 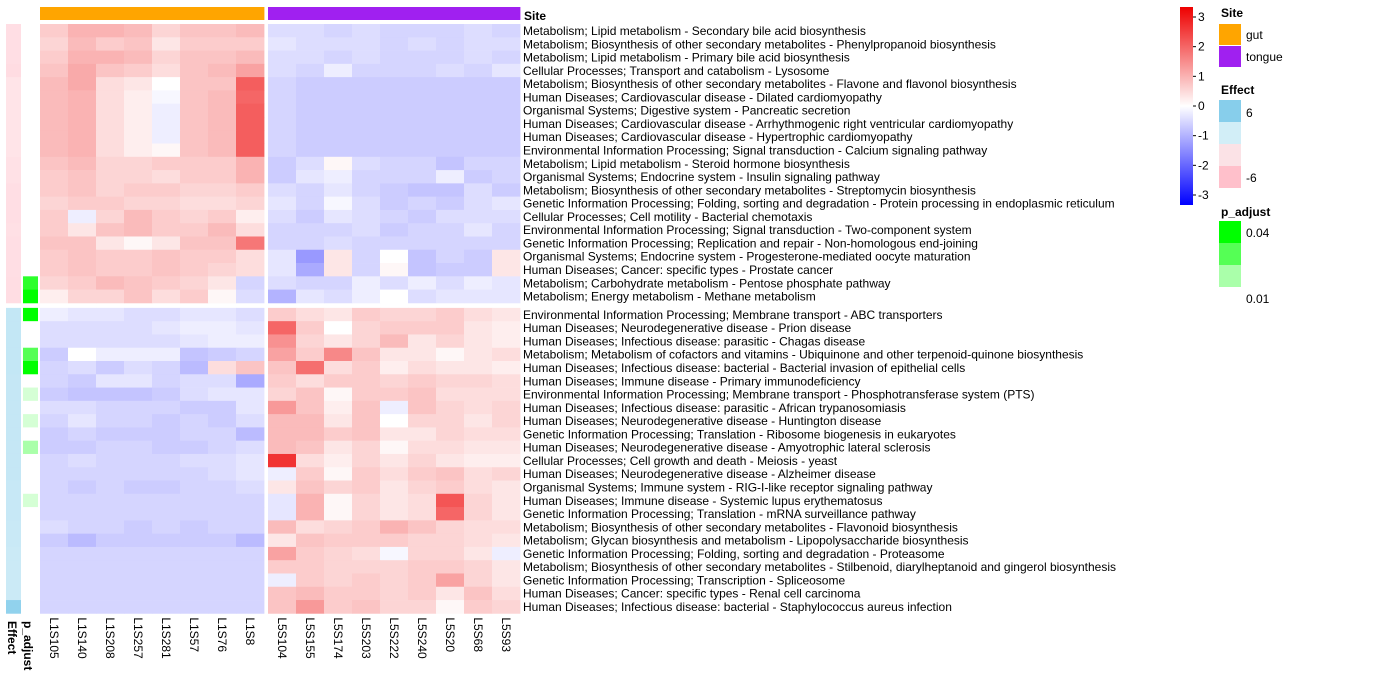 I want to click on p-adjust-annotation-label: p_adjust, so click(x=28, y=645).